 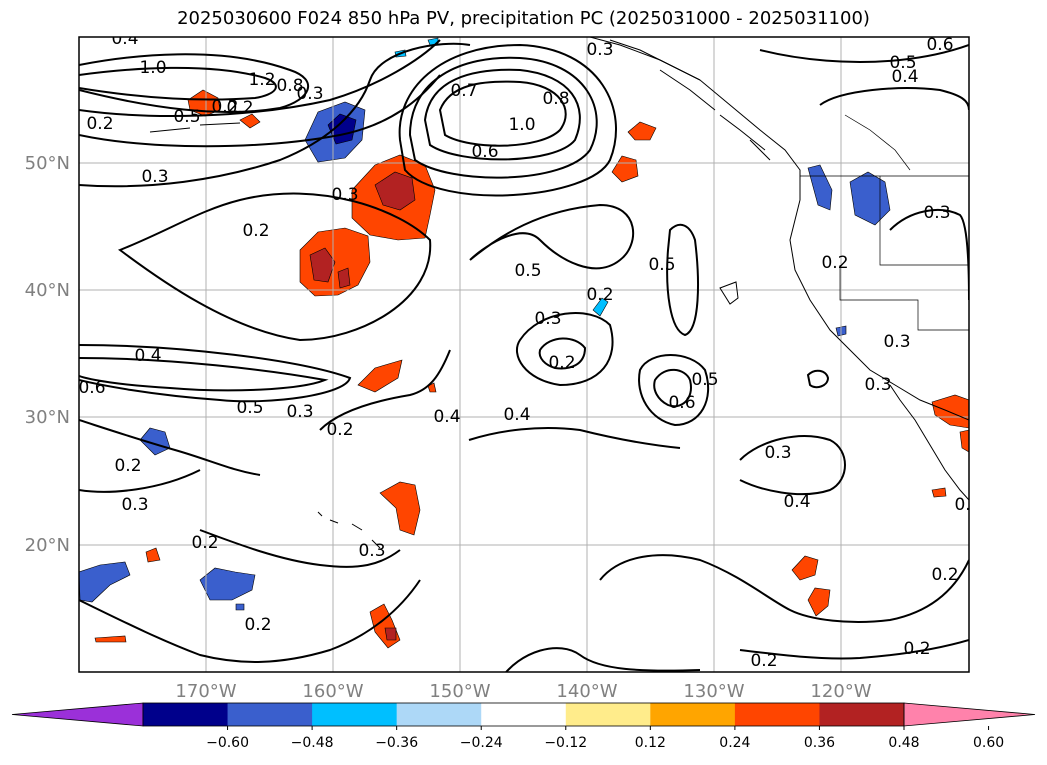 I want to click on colorbar-frame, so click(x=523, y=714).